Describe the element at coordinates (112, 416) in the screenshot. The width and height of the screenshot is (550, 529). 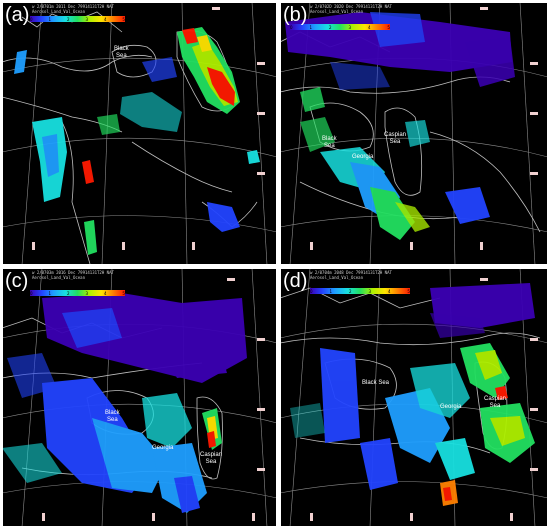
I see `sea-label-black-c: Black Sea` at that location.